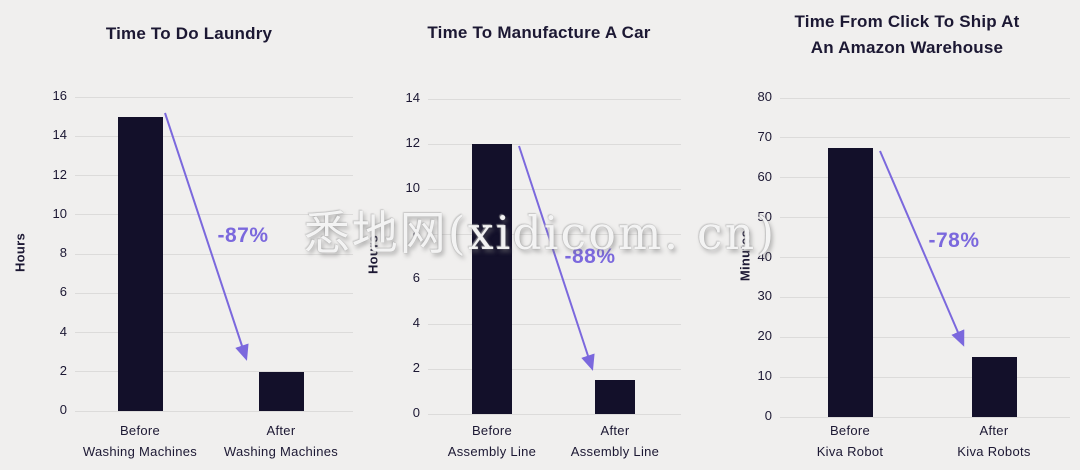  Describe the element at coordinates (764, 176) in the screenshot. I see `y-tick-label: 60` at that location.